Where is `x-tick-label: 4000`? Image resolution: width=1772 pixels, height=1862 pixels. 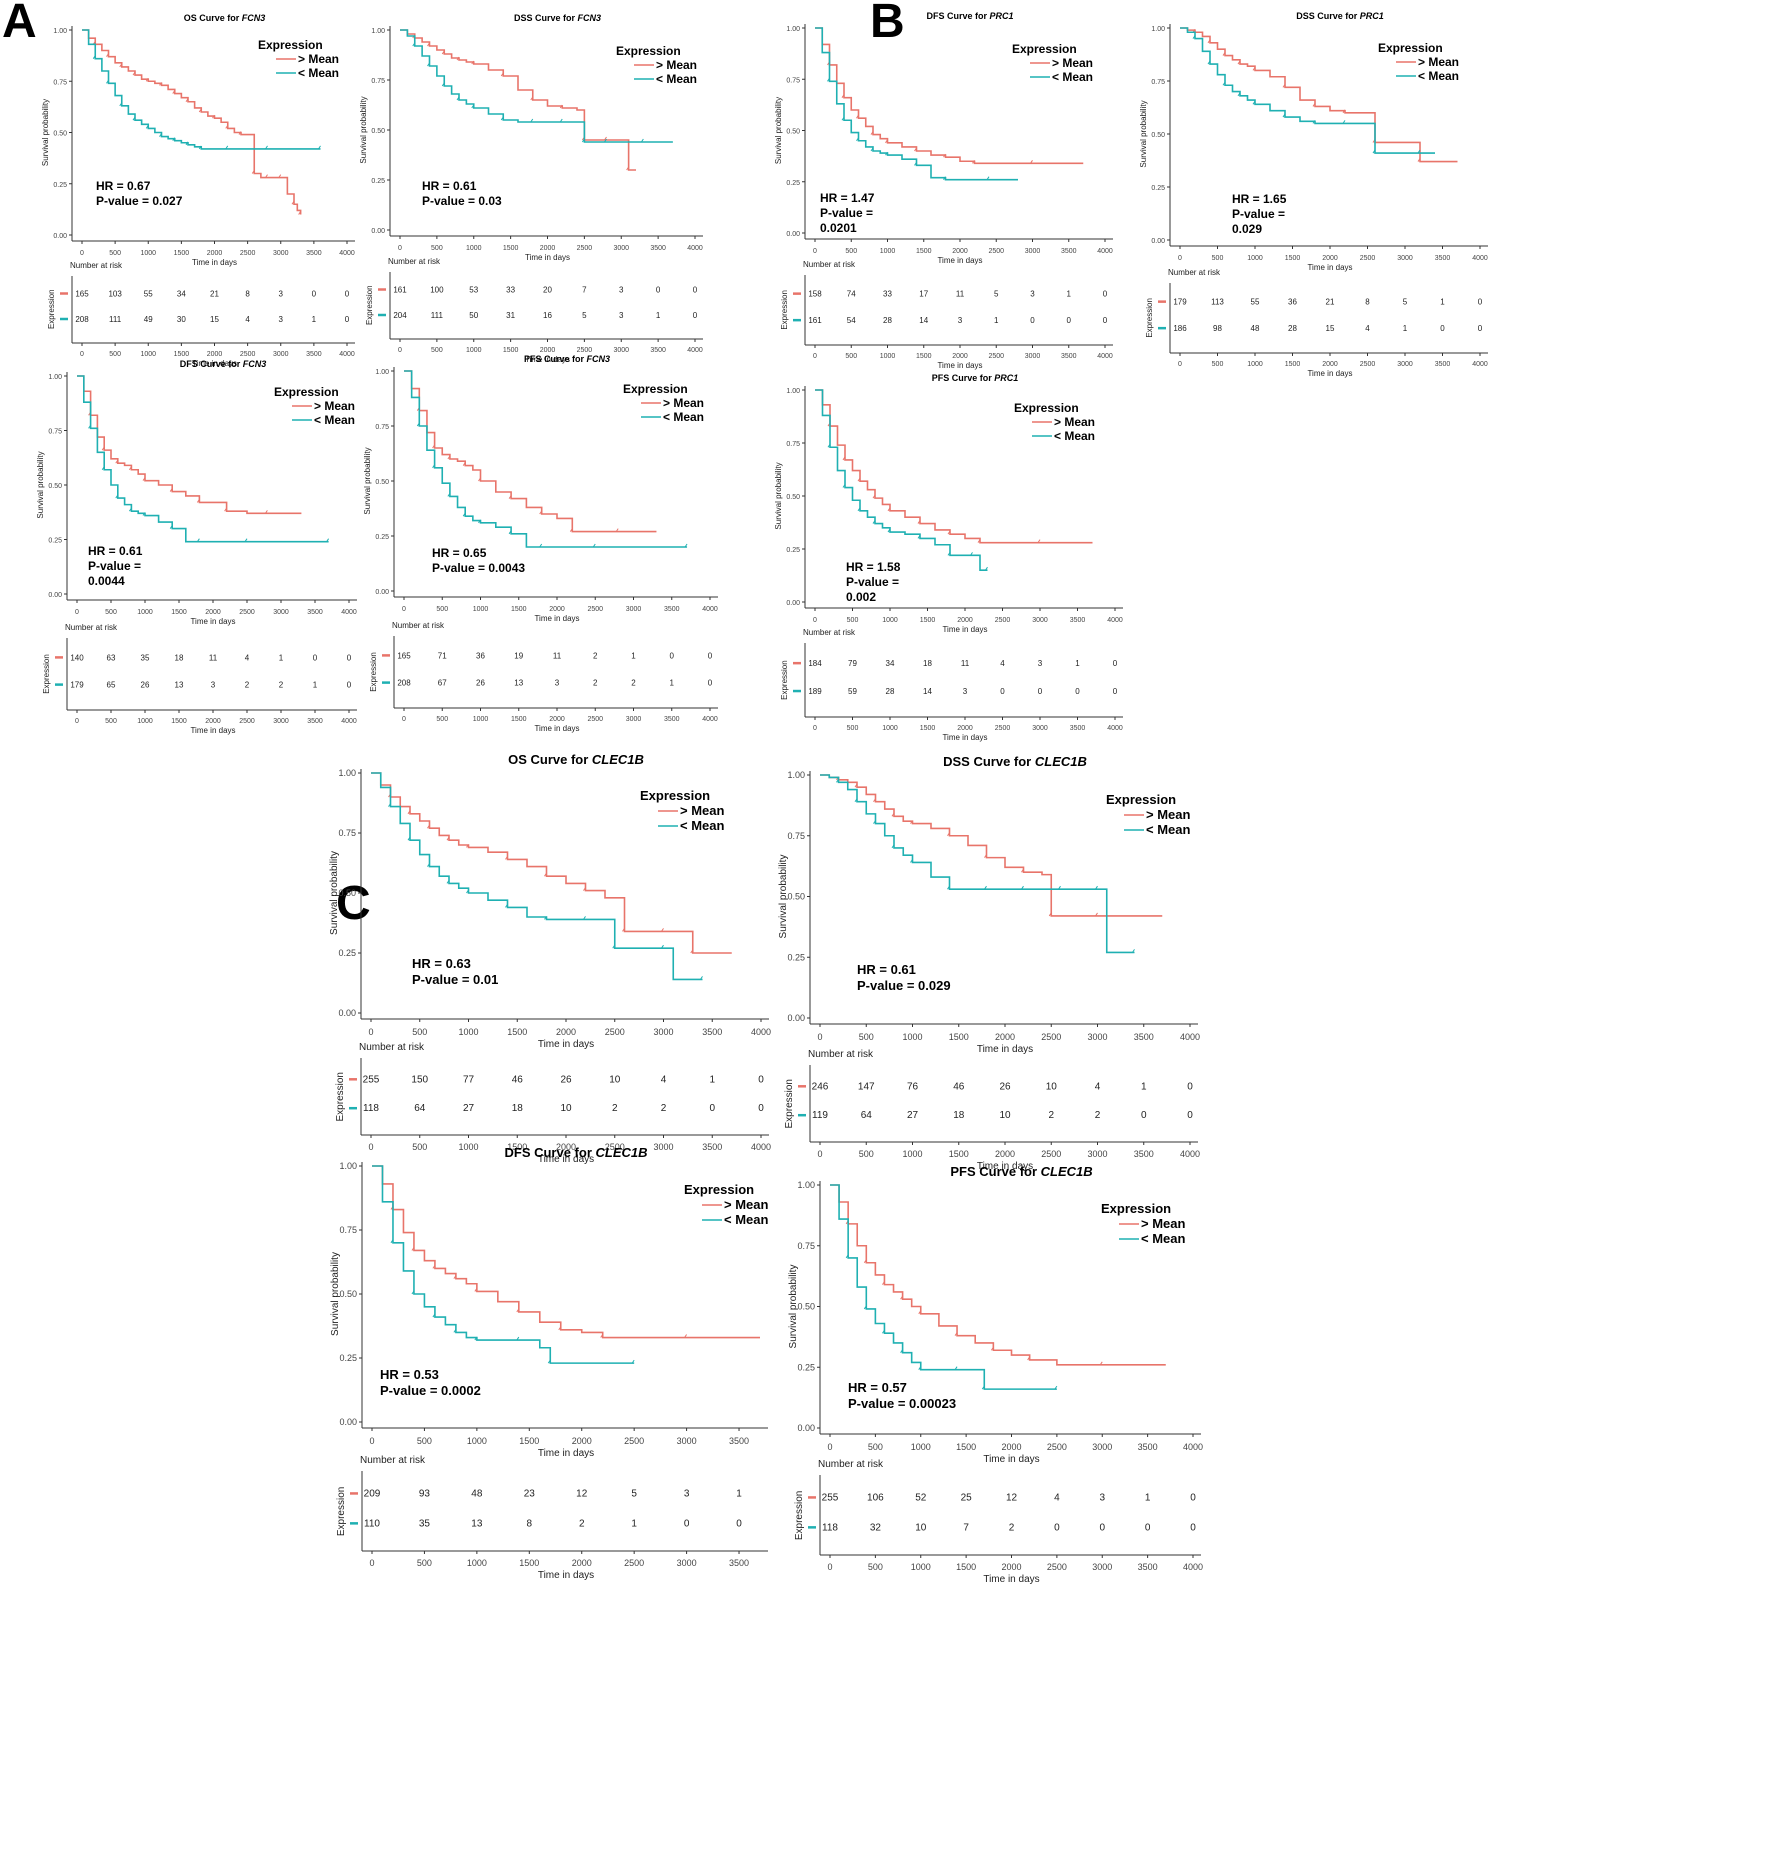 x-tick-label: 4000 is located at coordinates (1105, 251).